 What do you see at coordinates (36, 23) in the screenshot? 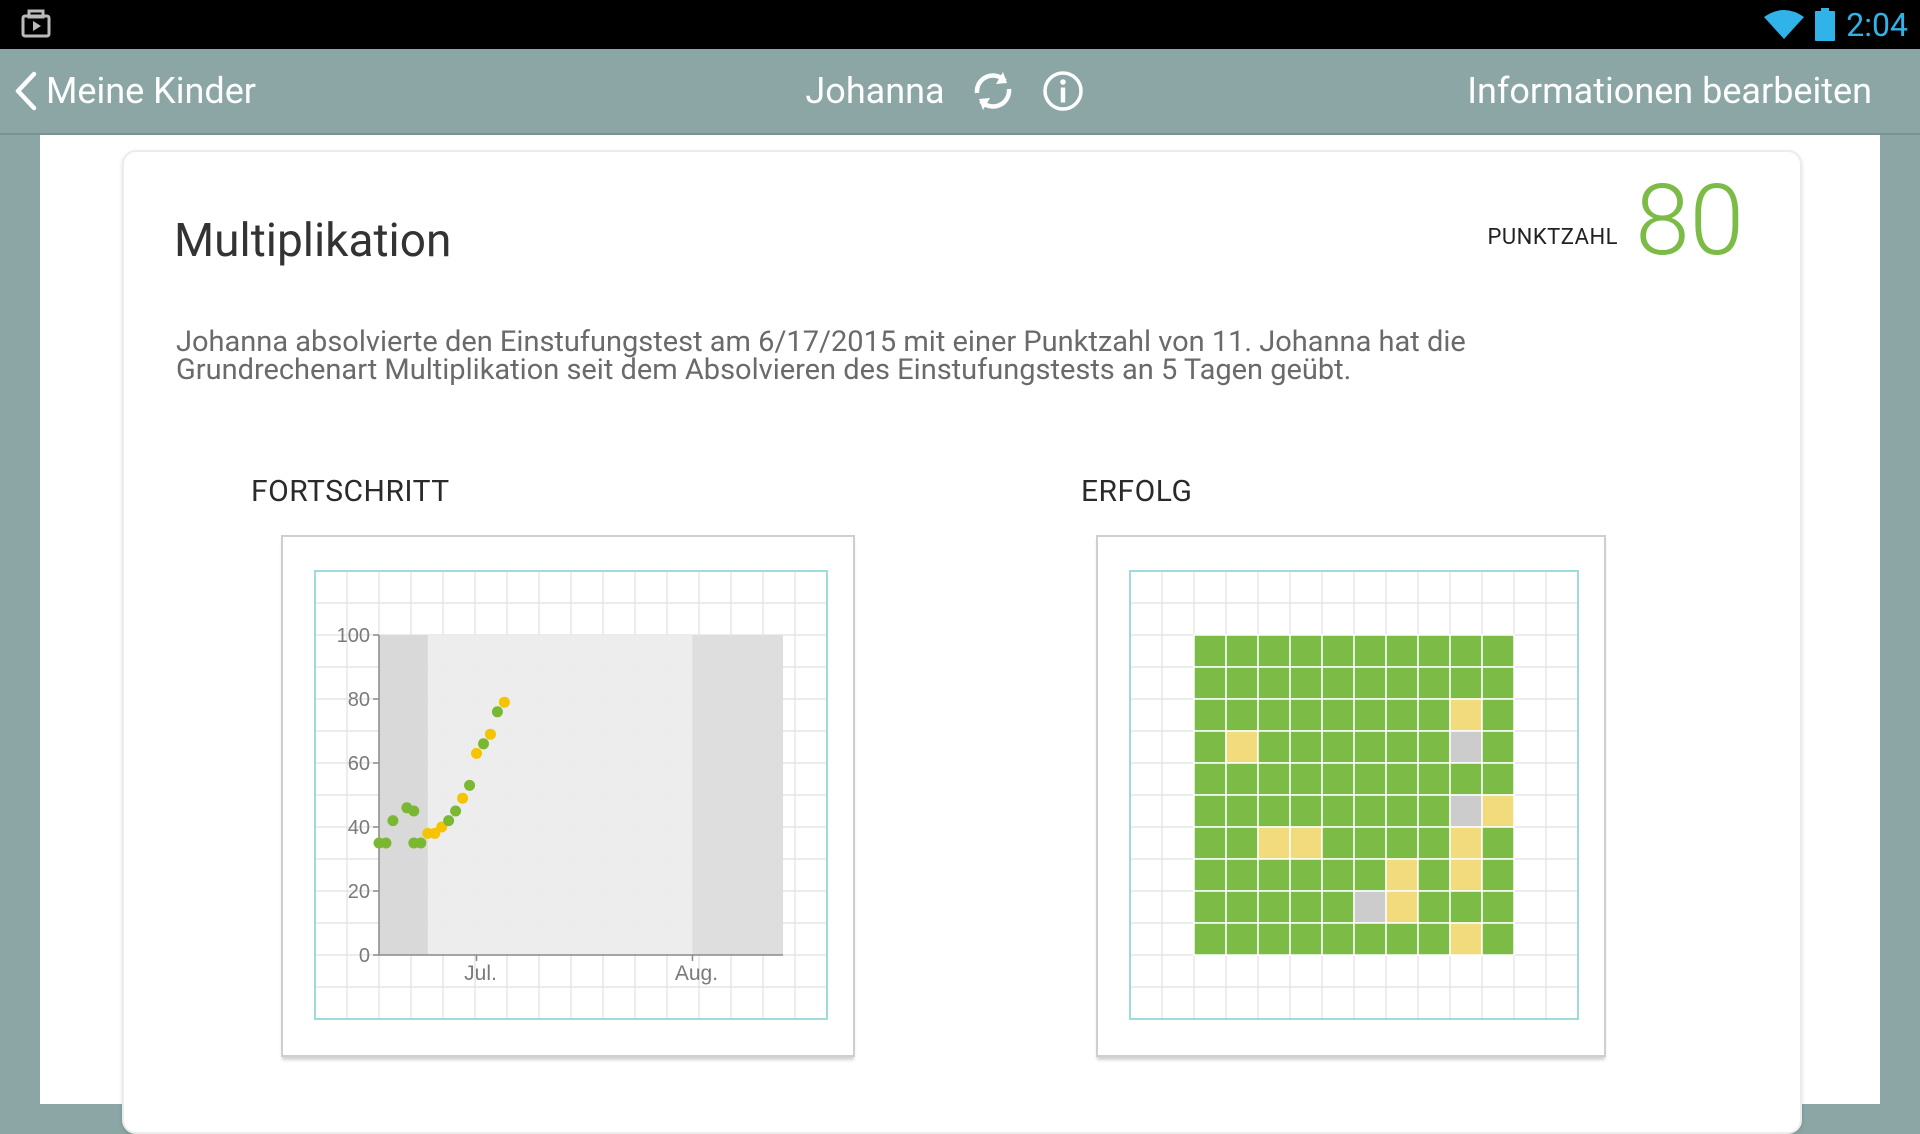
I see `media-icon` at bounding box center [36, 23].